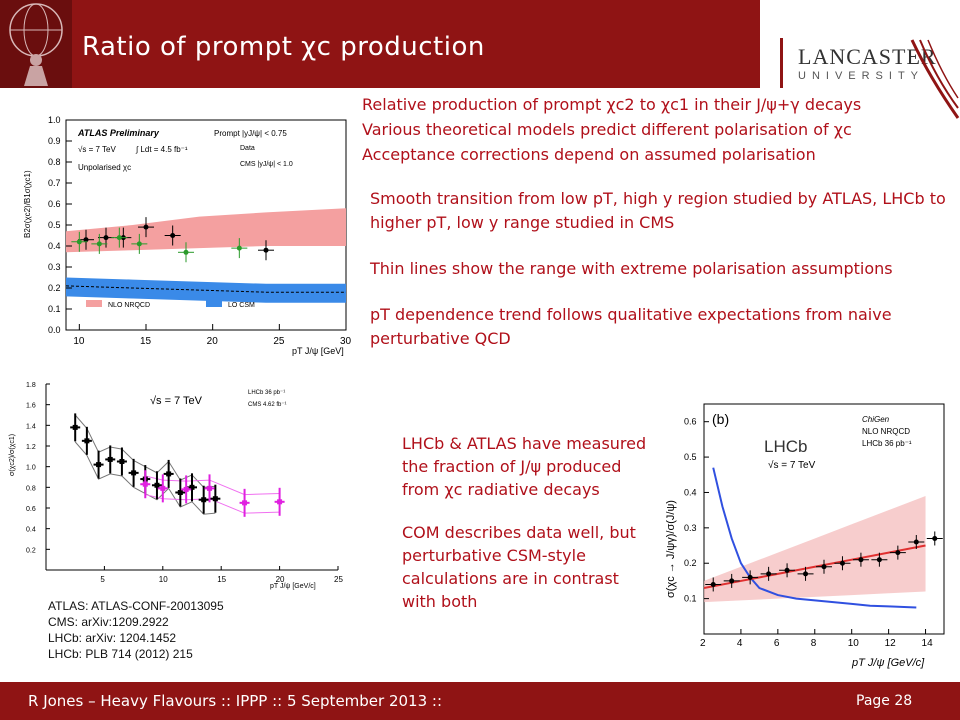 This screenshot has width=960, height=720. I want to click on x-tick-label: 8, so click(814, 643).